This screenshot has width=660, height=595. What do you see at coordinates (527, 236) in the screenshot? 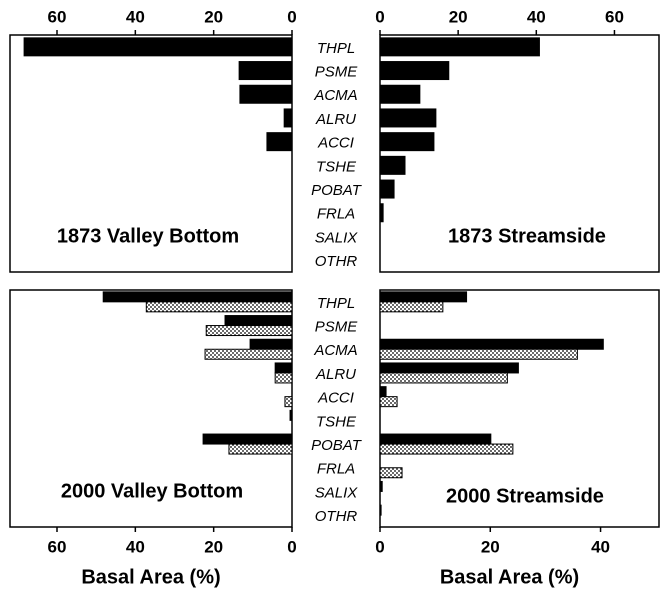
I see `panel-title: 1873 Streamside` at bounding box center [527, 236].